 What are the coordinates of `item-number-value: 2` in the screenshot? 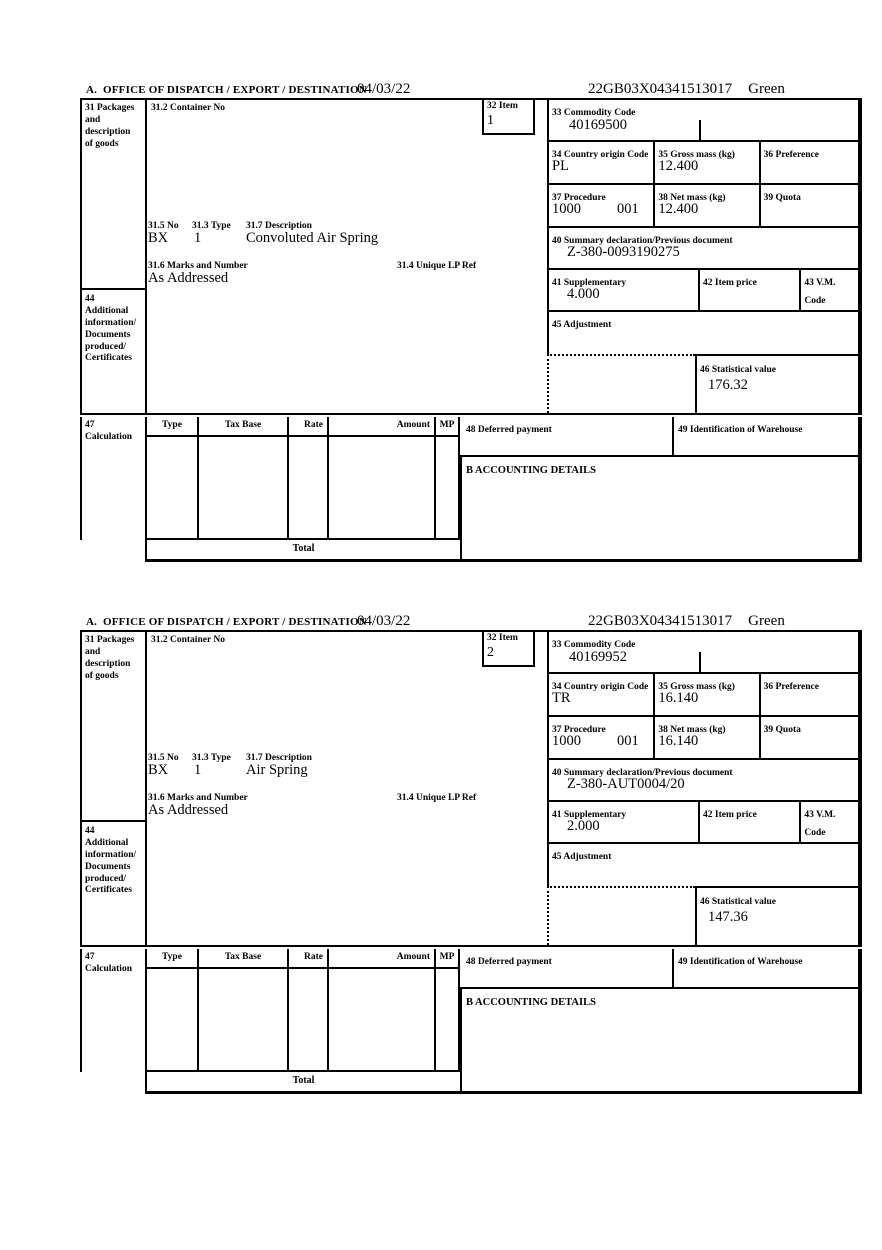 It's located at (490, 652).